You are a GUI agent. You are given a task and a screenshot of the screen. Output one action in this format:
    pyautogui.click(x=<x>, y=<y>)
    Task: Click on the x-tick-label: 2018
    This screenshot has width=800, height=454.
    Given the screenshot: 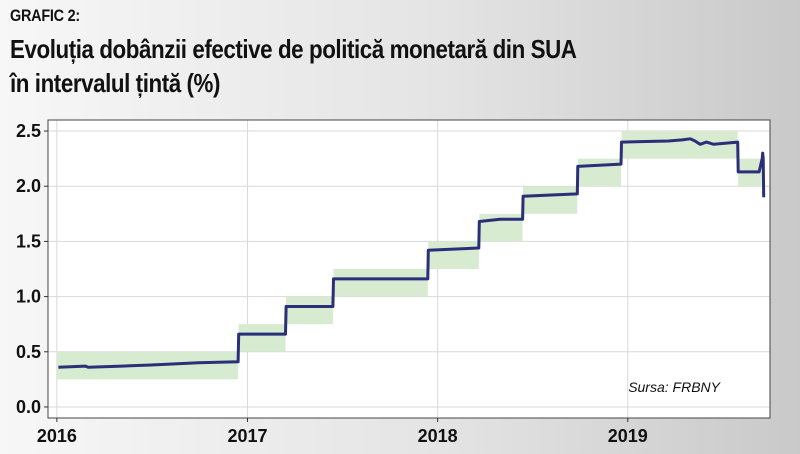 What is the action you would take?
    pyautogui.click(x=438, y=436)
    